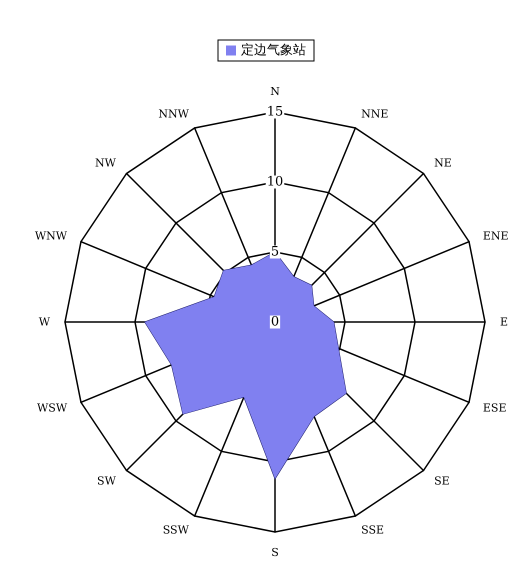 This screenshot has width=532, height=575. I want to click on spoke-label: S, so click(275, 552).